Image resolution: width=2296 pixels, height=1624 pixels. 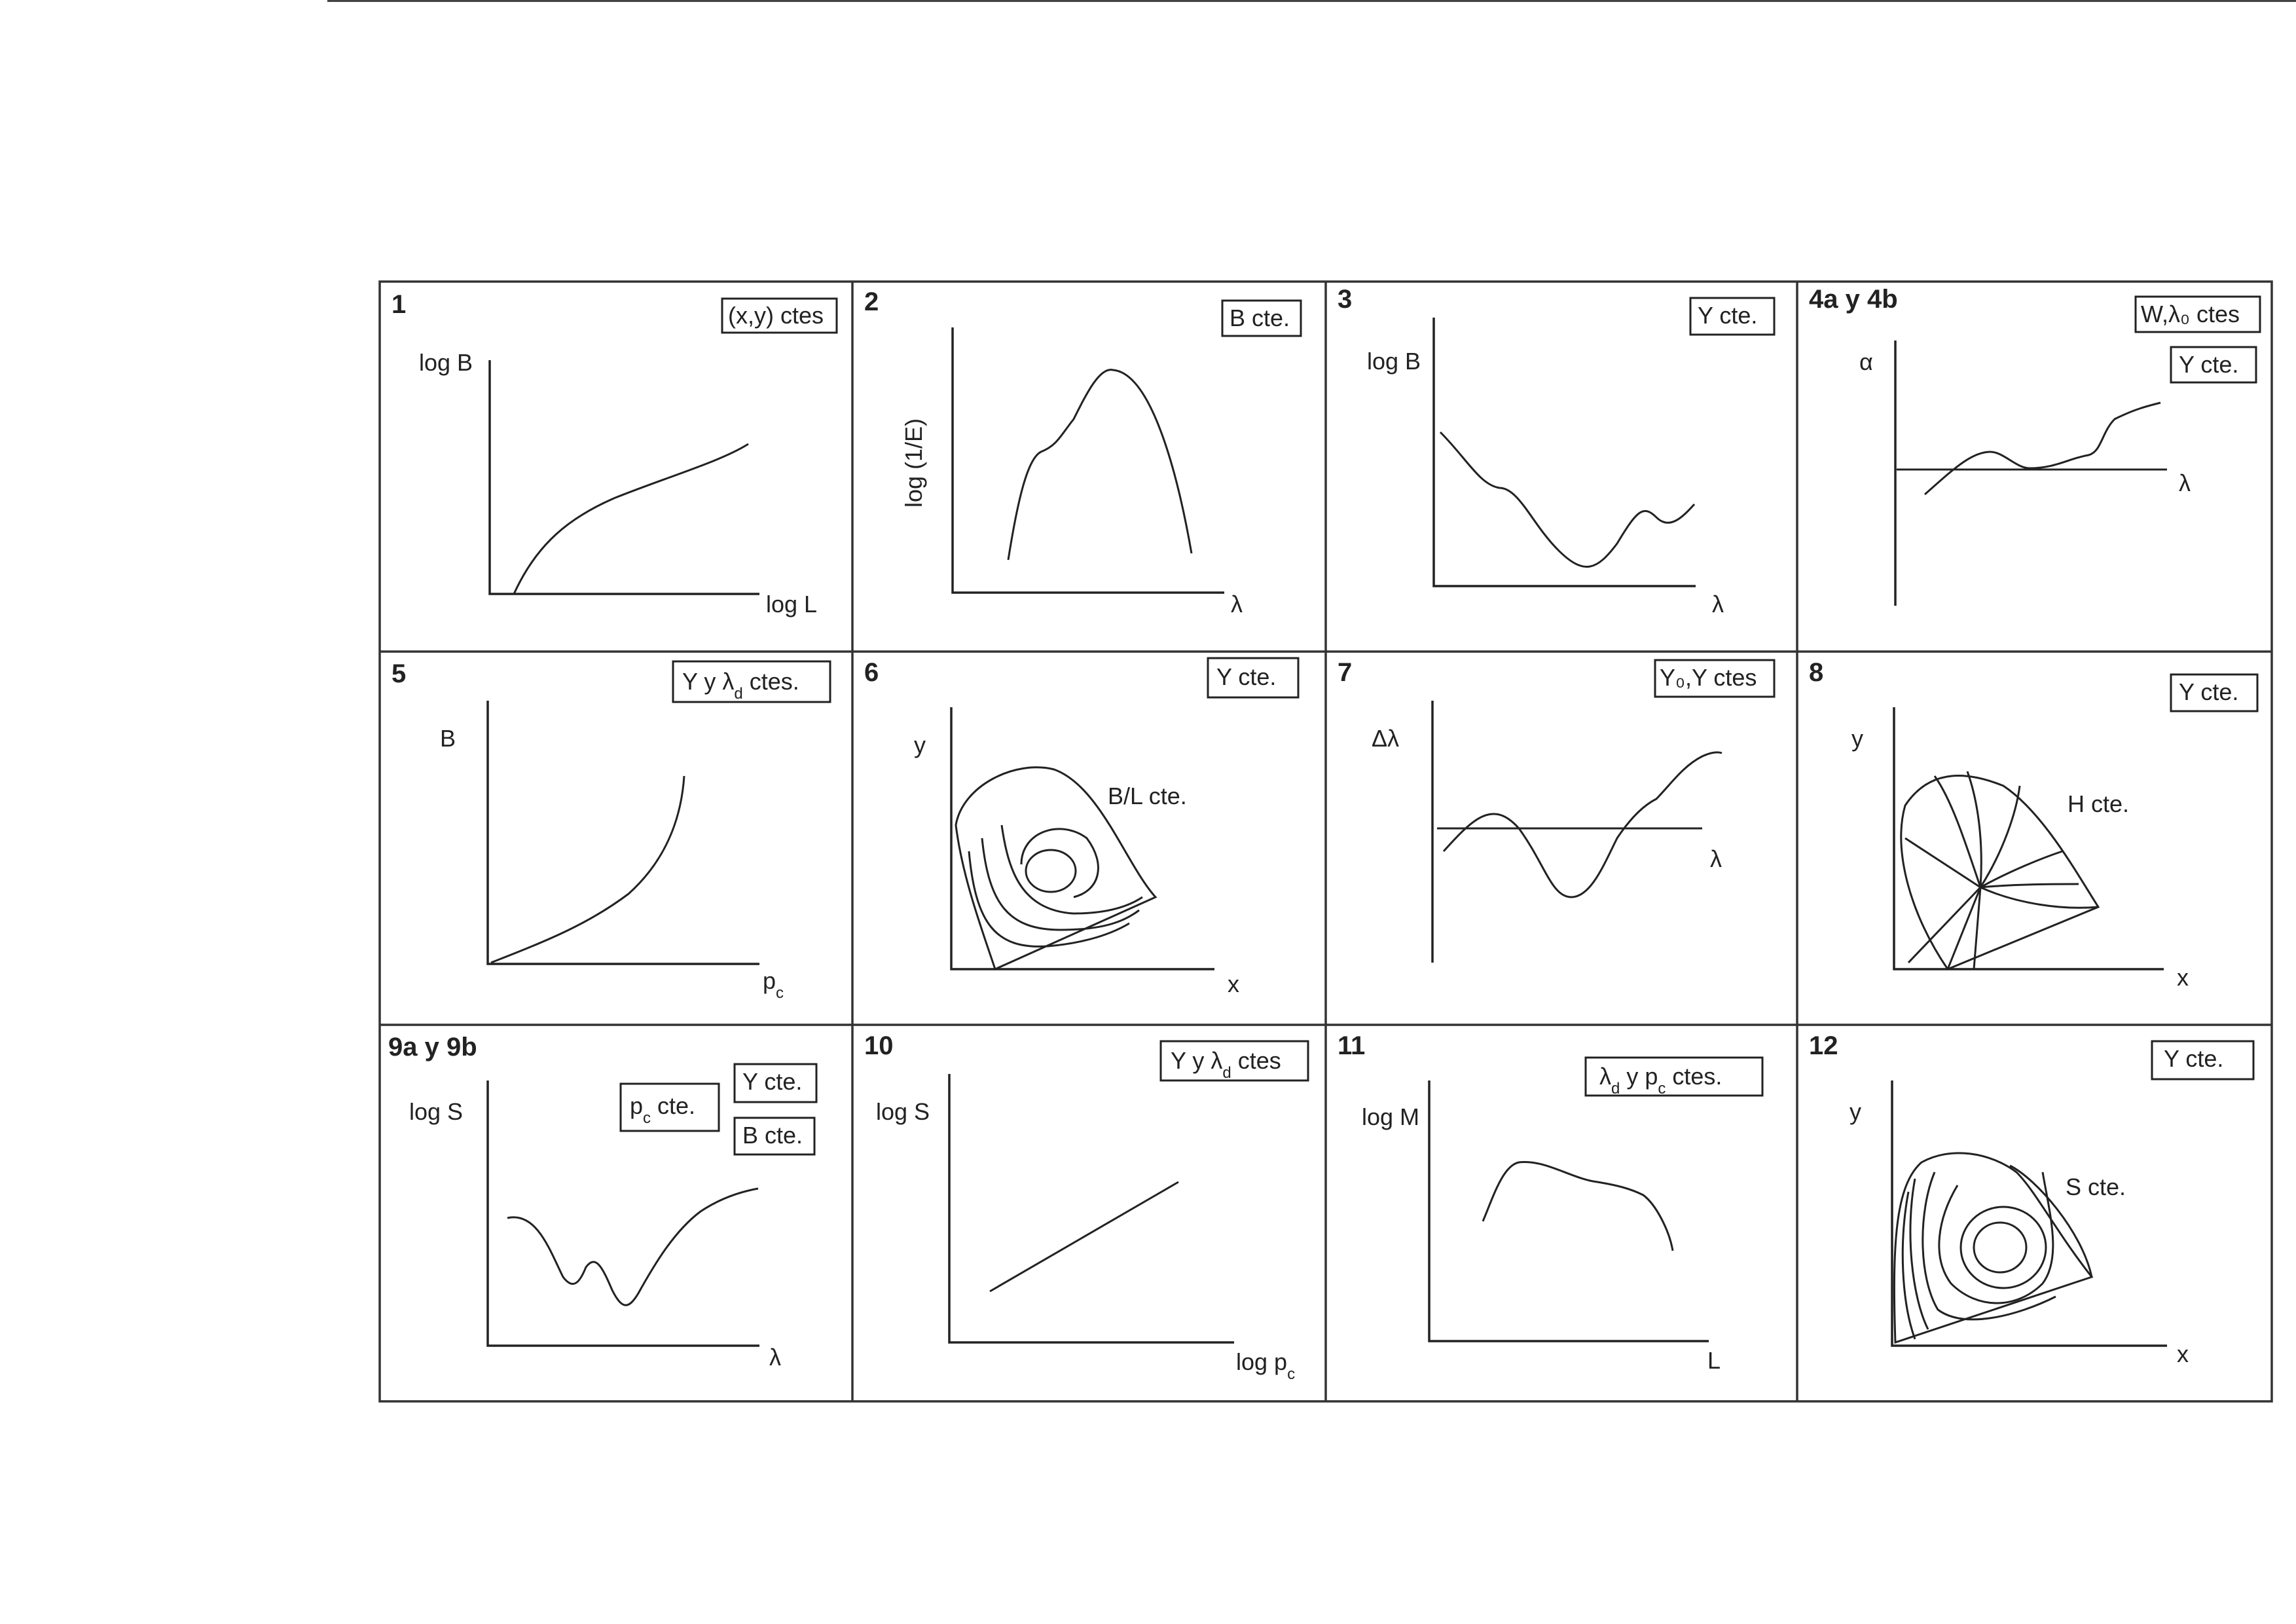 I want to click on y-axis-label: α, so click(x=1866, y=361).